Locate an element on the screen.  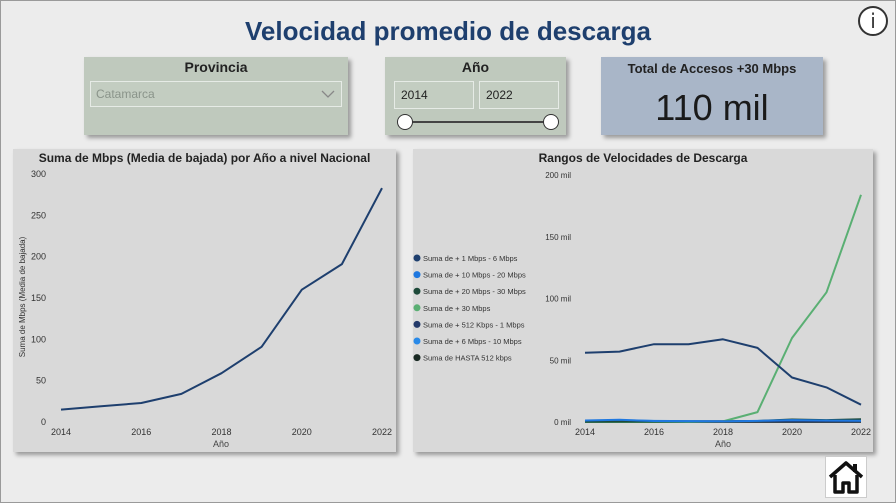
legend-label: Suma de + 512 Kbps - 1 Mbps is located at coordinates (474, 324).